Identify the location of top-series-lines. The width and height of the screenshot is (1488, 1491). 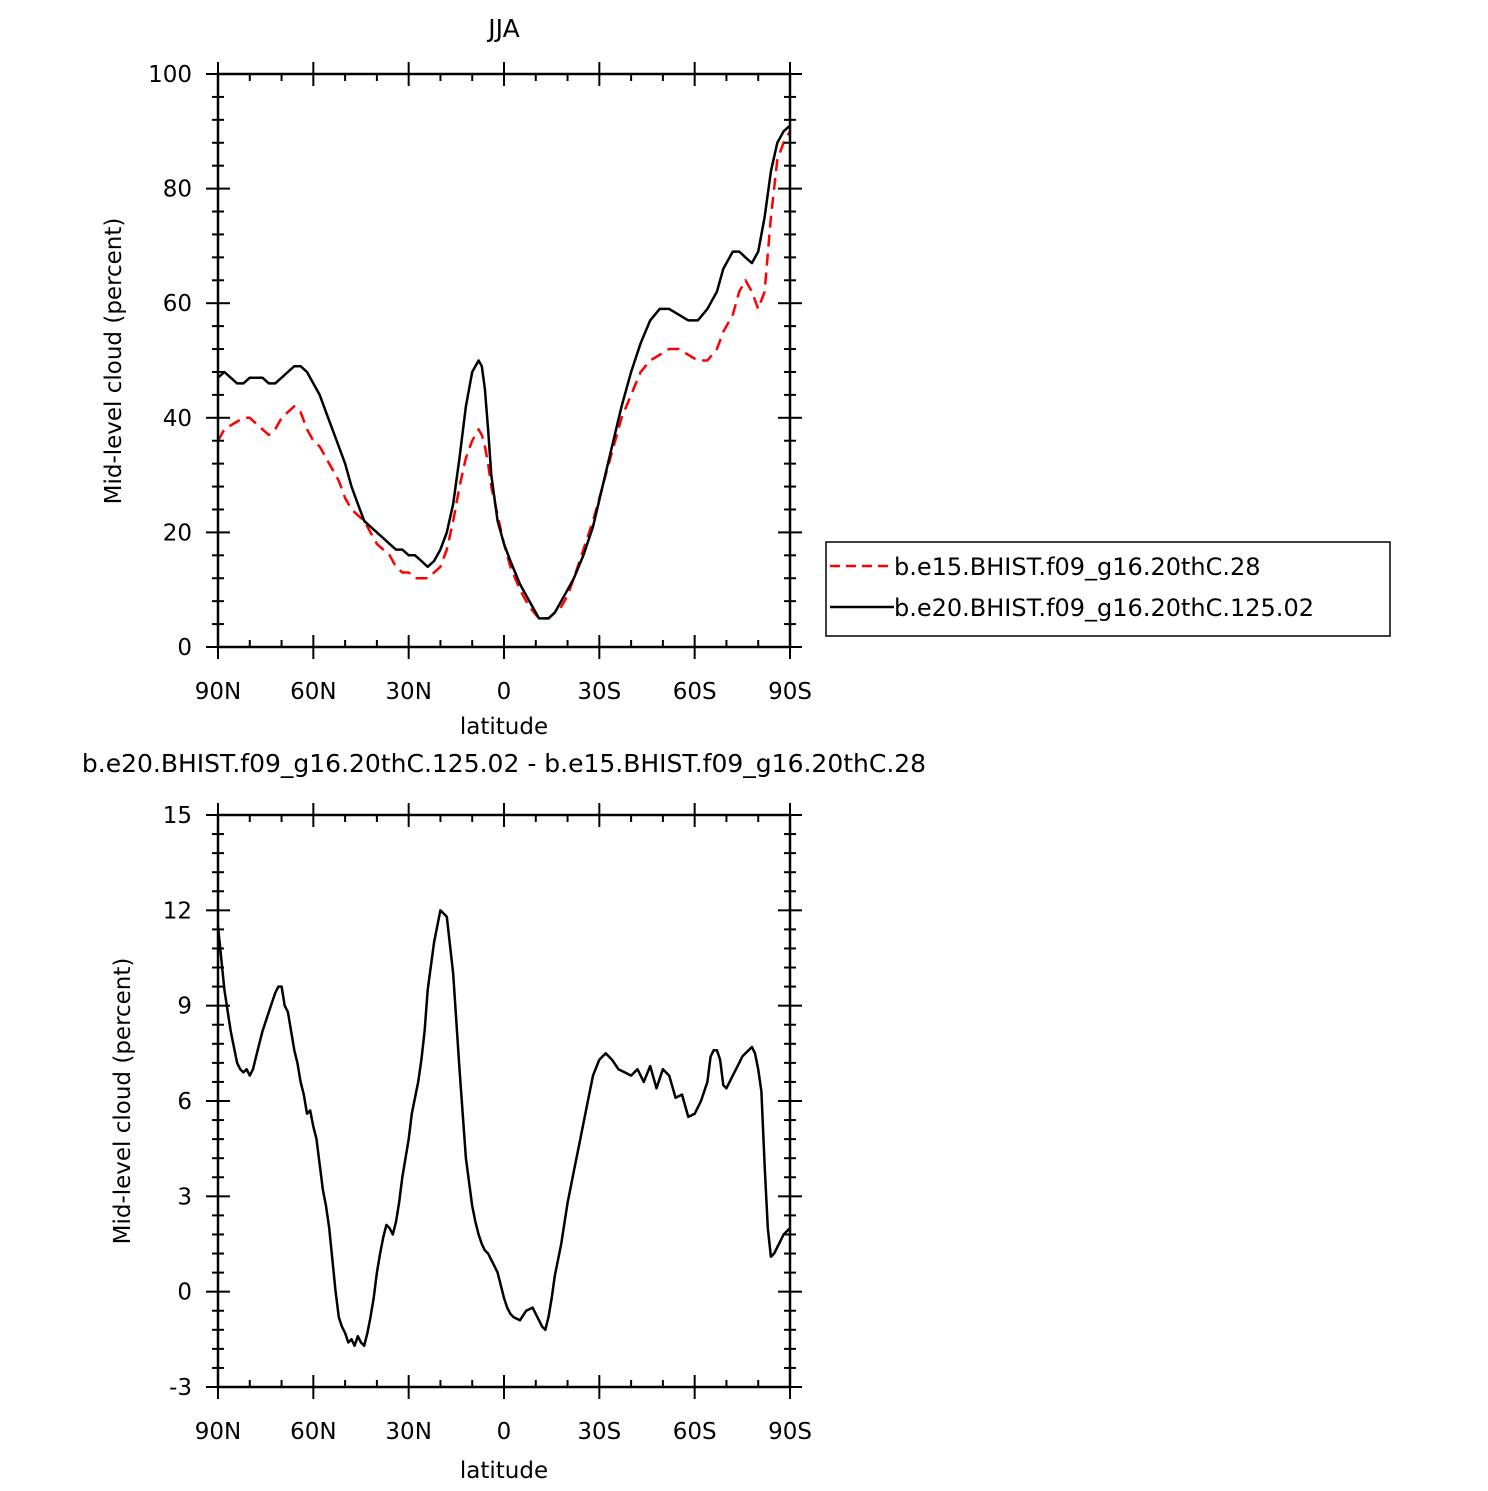
(504, 372).